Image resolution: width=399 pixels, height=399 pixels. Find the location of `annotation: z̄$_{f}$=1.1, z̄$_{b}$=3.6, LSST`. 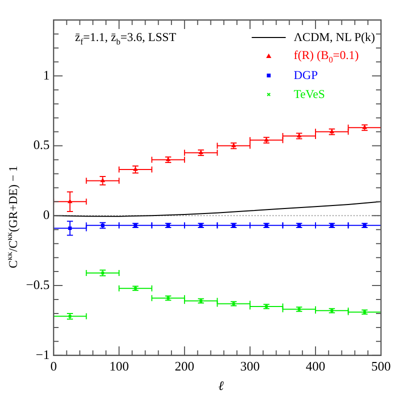

annotation: z̄$_{f}$=1.1, z̄$_{b}$=3.6, LSST is located at coordinates (125, 38).